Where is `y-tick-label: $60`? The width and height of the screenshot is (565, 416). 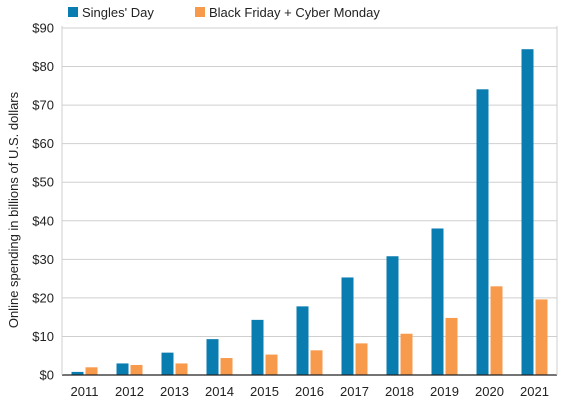 y-tick-label: $60 is located at coordinates (43, 143).